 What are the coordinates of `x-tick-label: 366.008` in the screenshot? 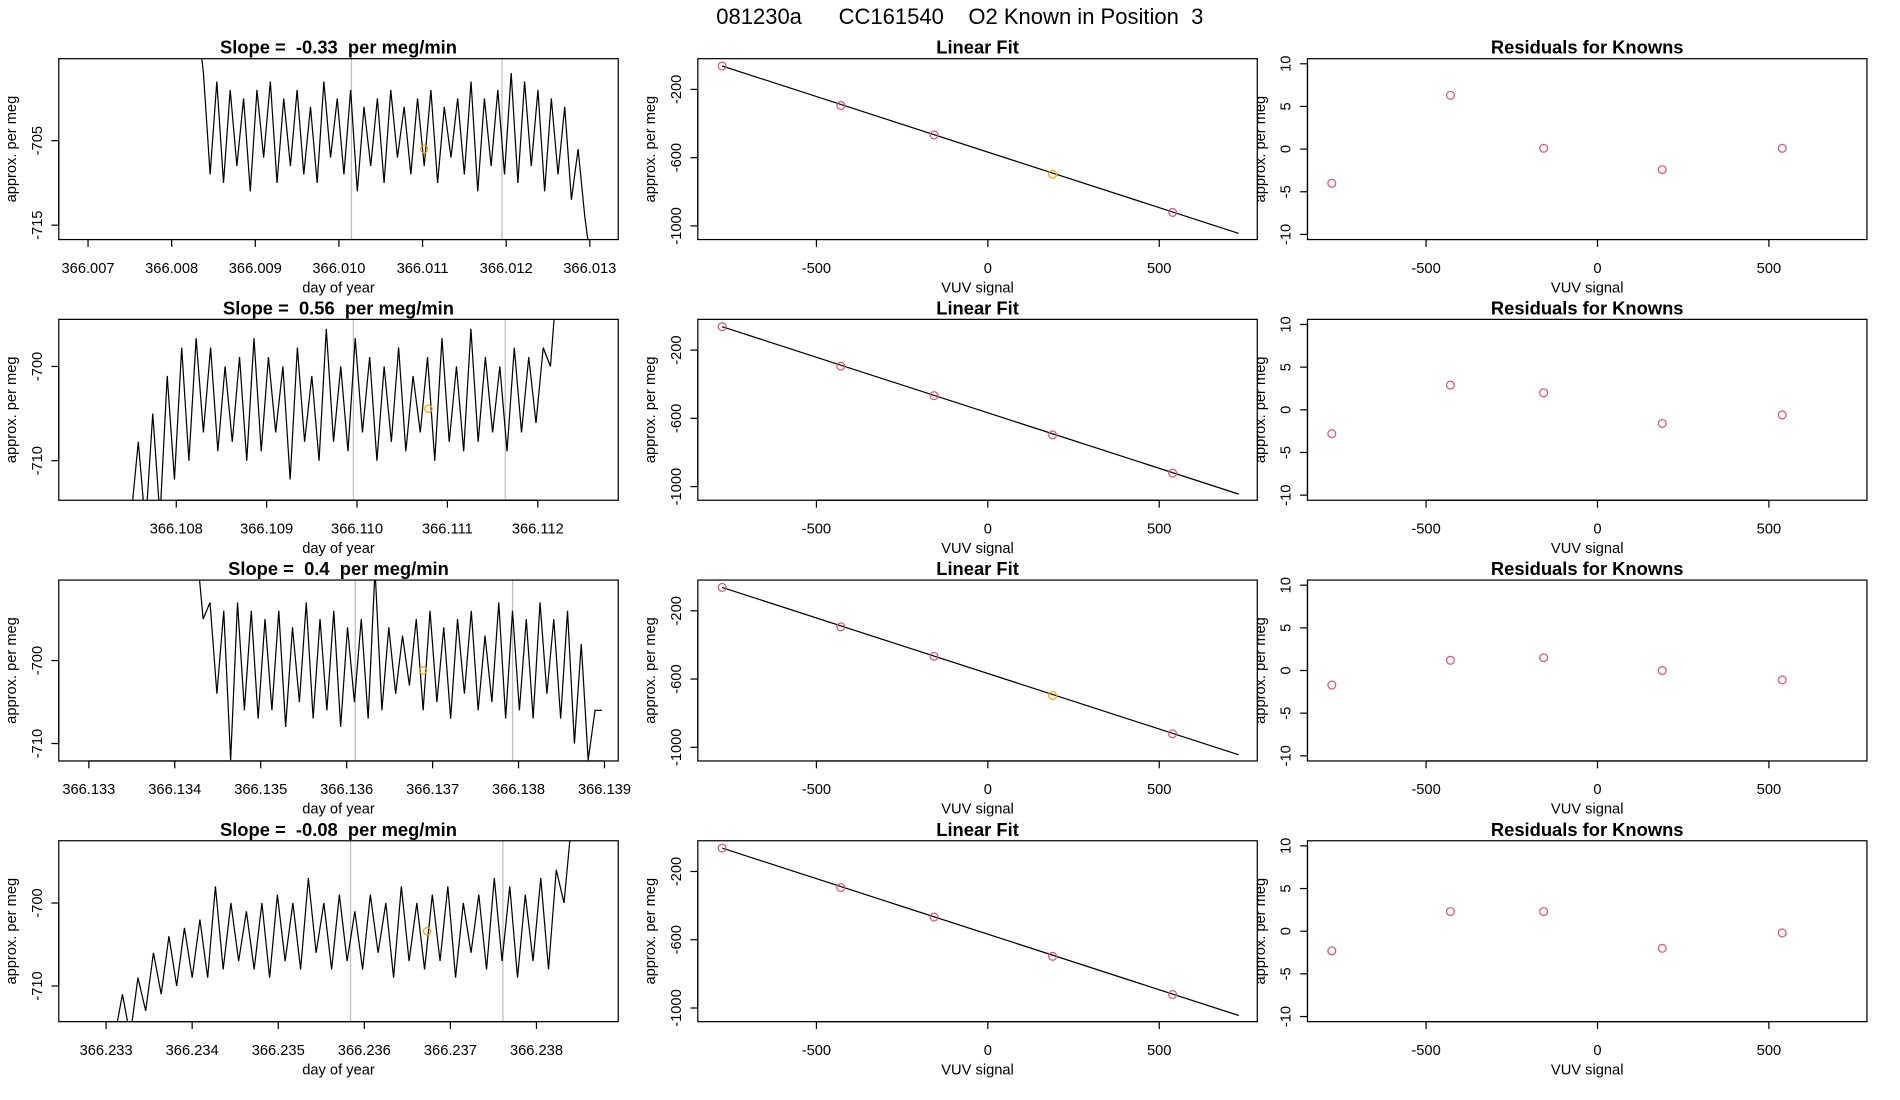 It's located at (171, 269).